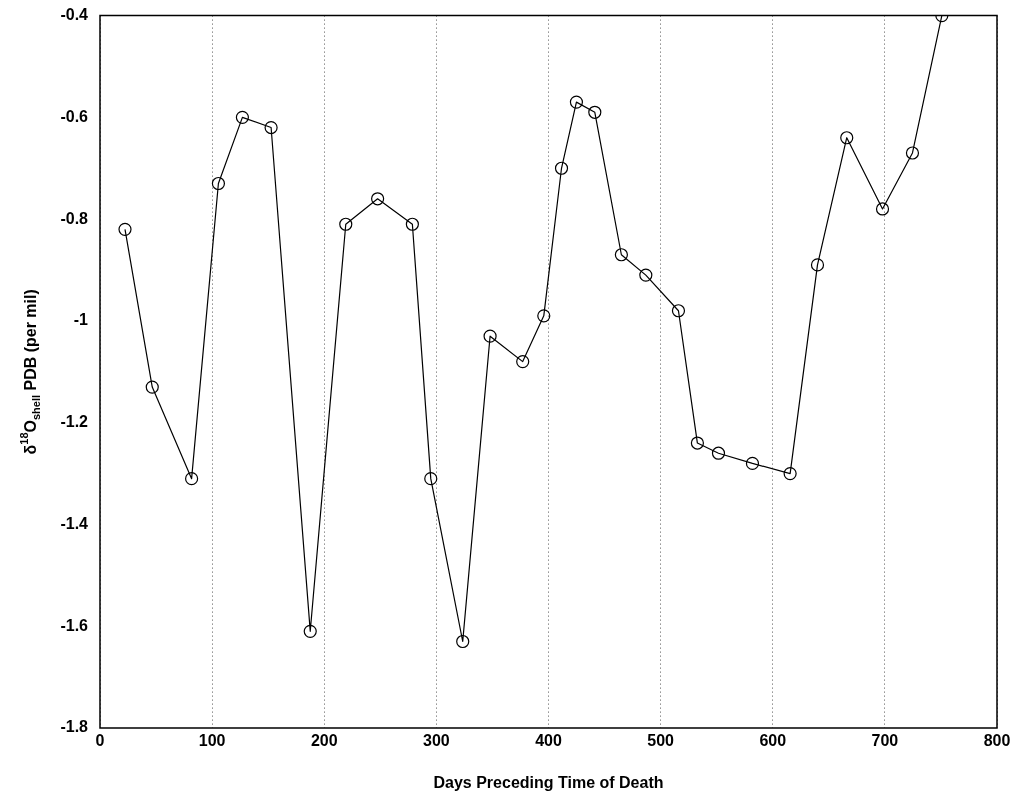 The image size is (1019, 800). What do you see at coordinates (74, 422) in the screenshot?
I see `y-tick-label: -1.2` at bounding box center [74, 422].